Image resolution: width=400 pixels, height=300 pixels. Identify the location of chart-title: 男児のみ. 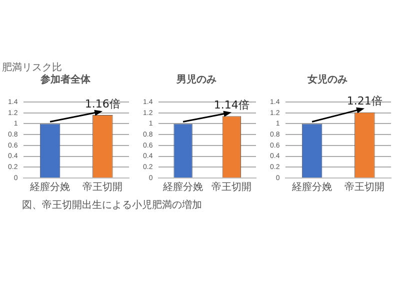
(196, 80).